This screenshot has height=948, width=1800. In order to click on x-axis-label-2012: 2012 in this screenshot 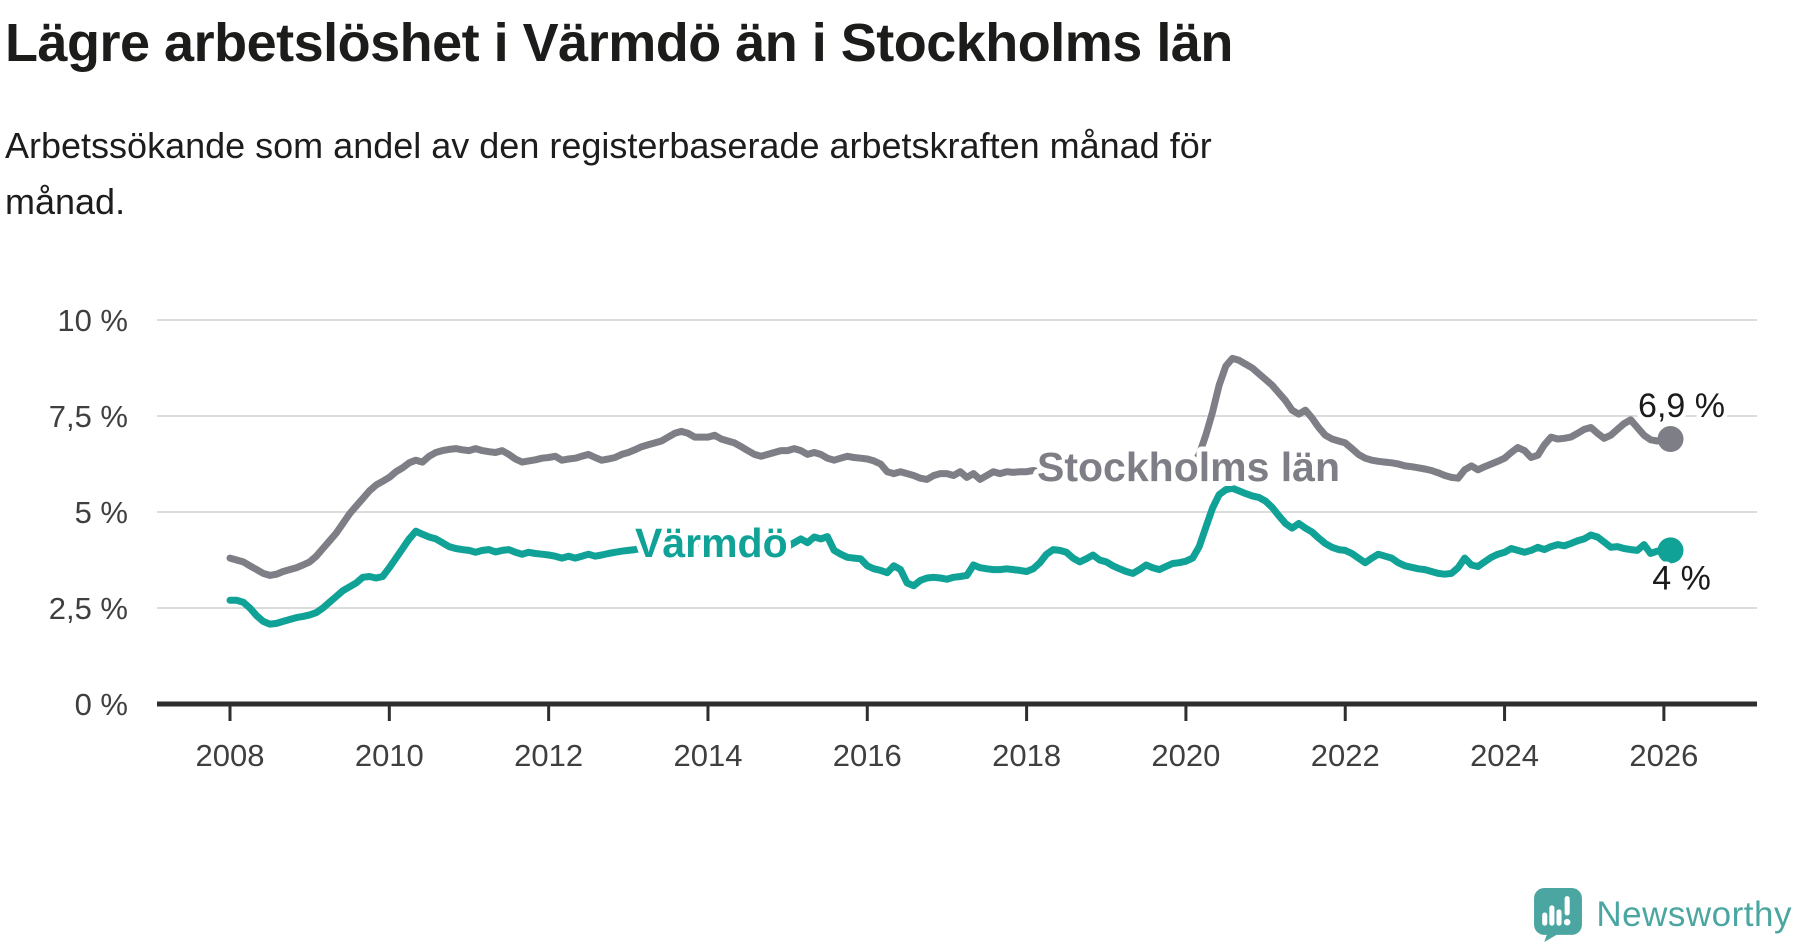, I will do `click(548, 755)`.